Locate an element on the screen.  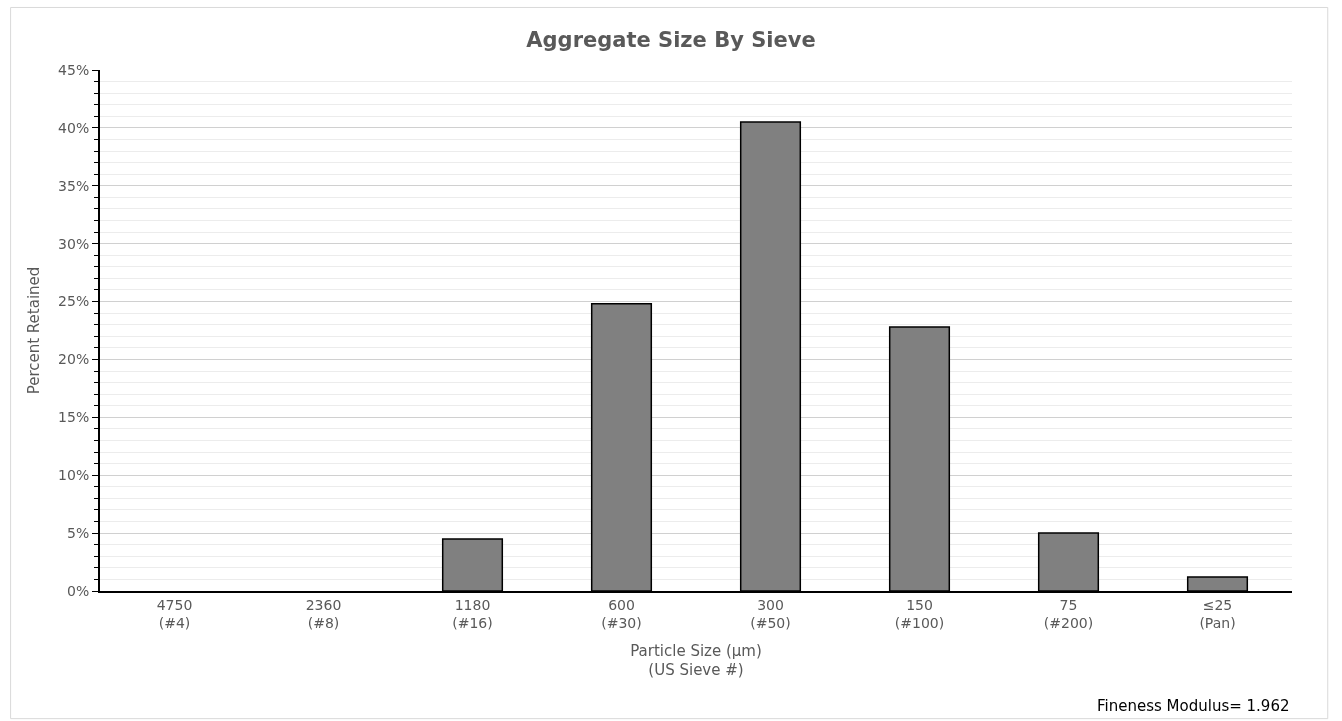
y-tick-label: 20% is located at coordinates (74, 359).